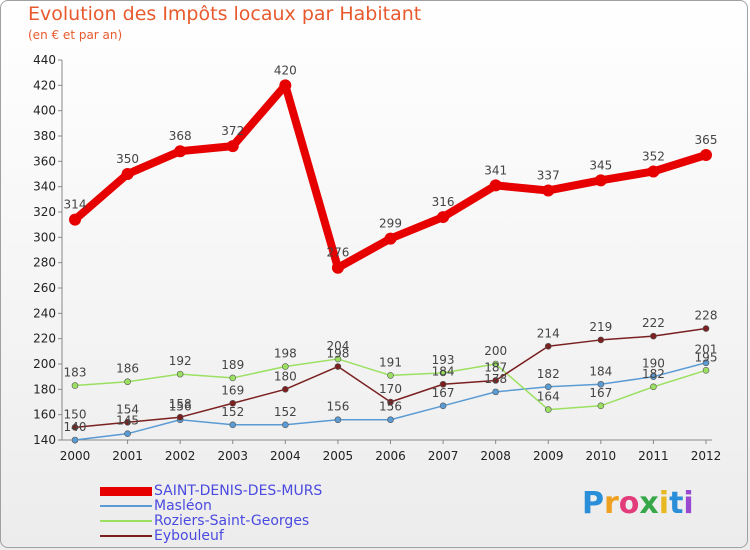 The image size is (750, 550). Describe the element at coordinates (44, 389) in the screenshot. I see `y-tick-label: 180` at that location.